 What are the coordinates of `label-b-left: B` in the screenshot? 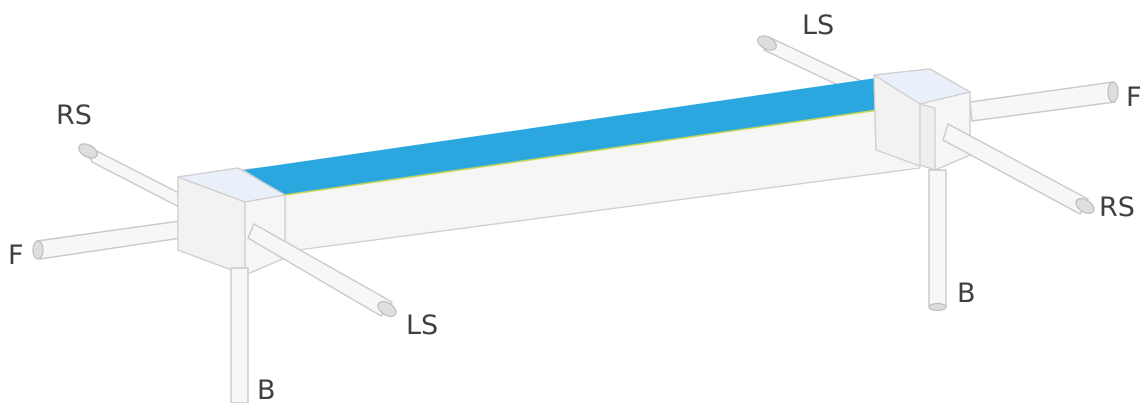 It's located at (266, 389).